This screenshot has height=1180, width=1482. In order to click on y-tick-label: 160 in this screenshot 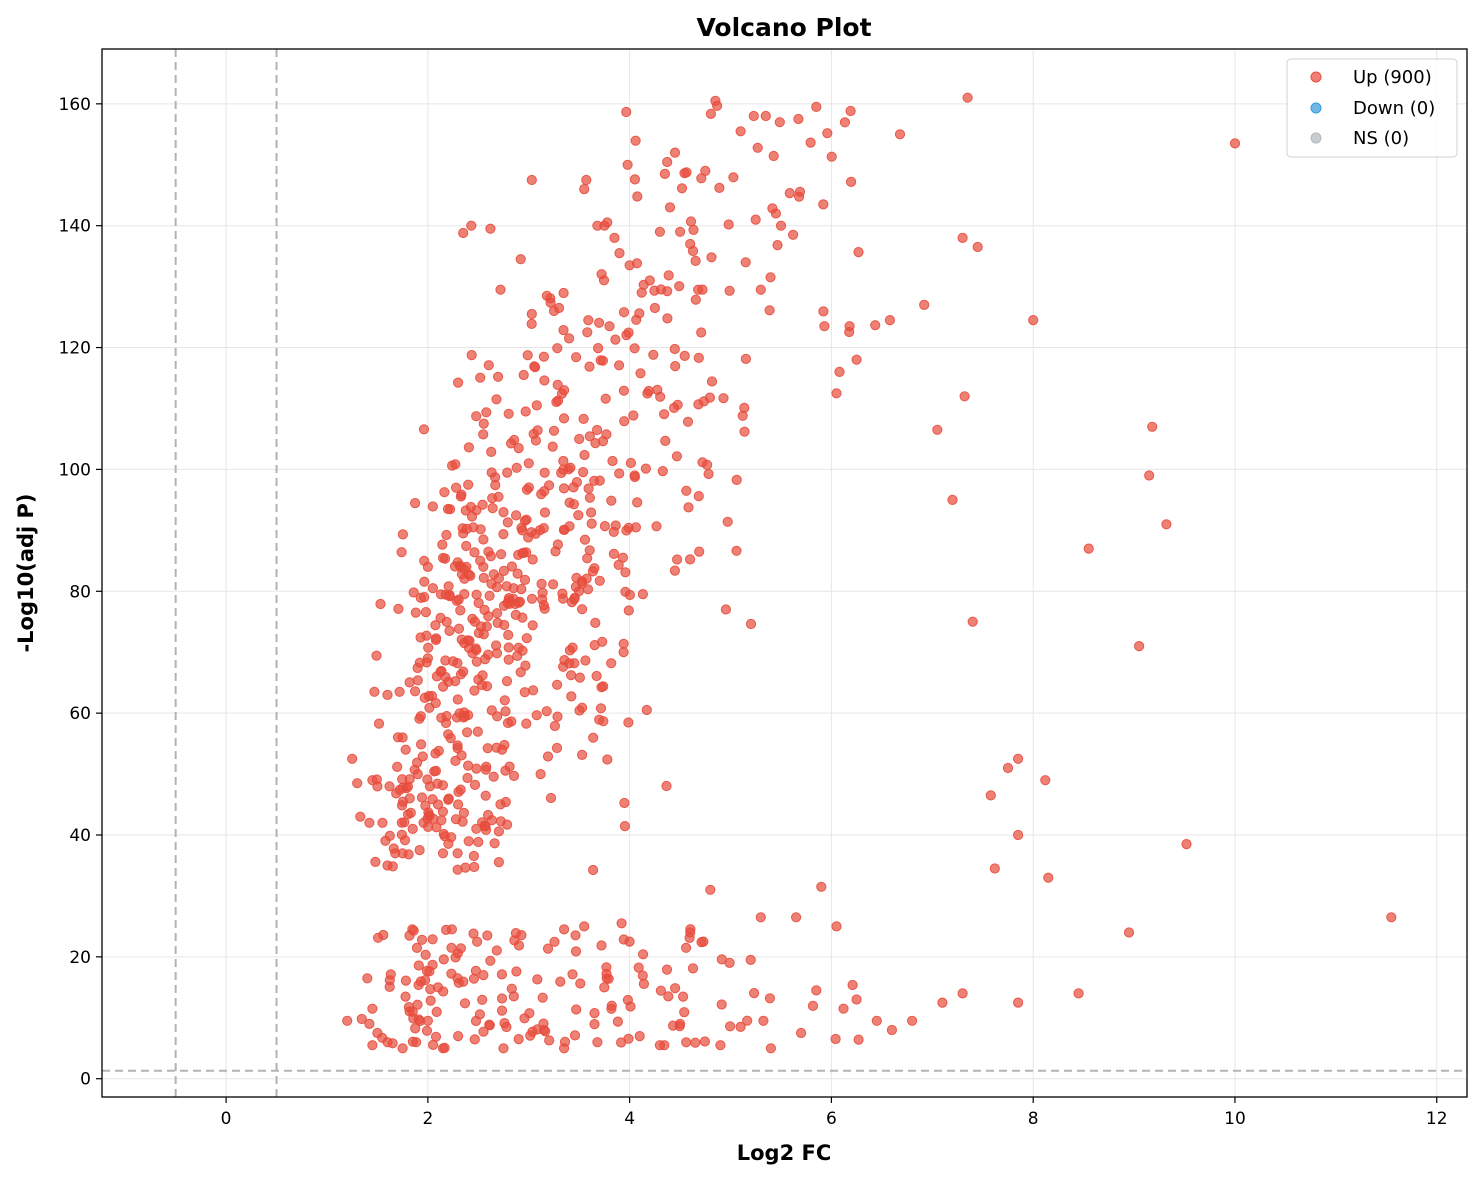, I will do `click(75, 105)`.